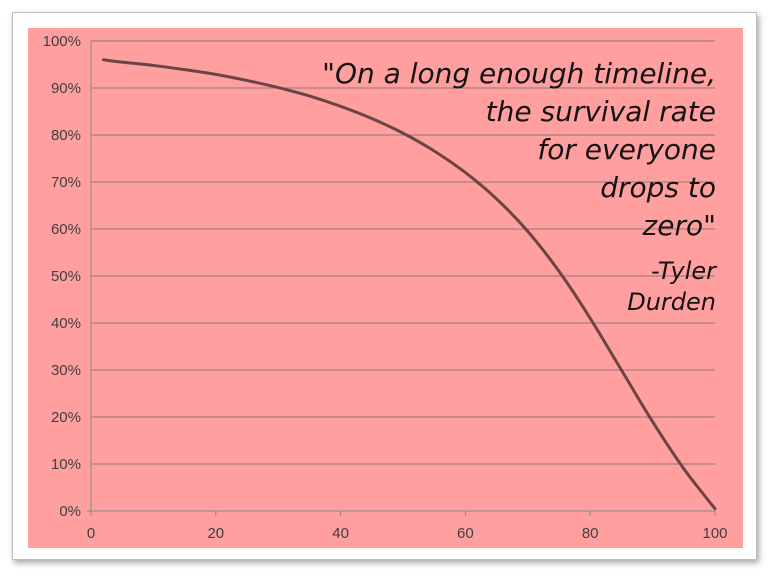 This screenshot has width=771, height=576. I want to click on y-tick-labels: 0% 10% 20% 30% 40% 50% 60% 70% 80% 90% 100%, so click(62, 276).